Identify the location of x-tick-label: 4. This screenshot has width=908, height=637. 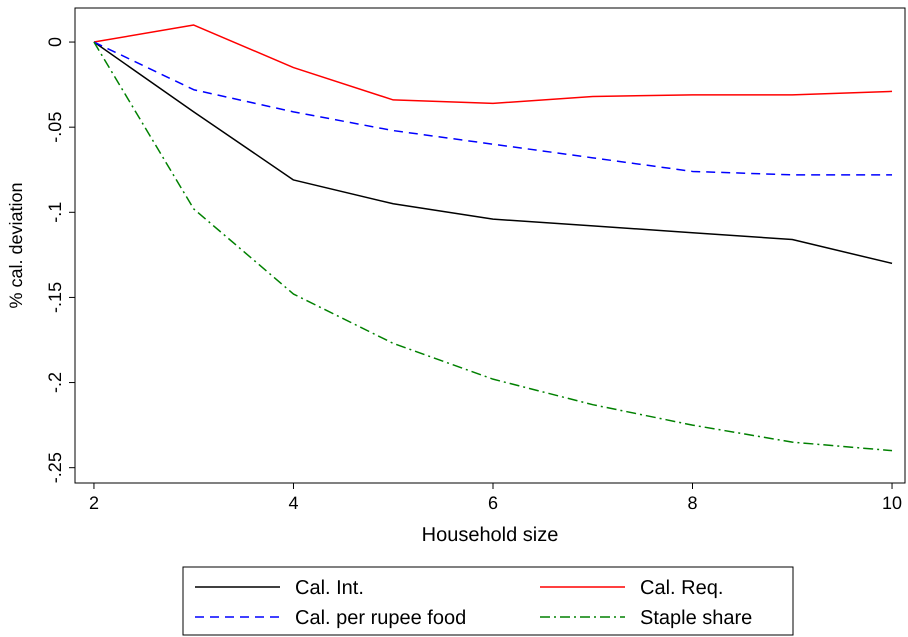
(293, 503).